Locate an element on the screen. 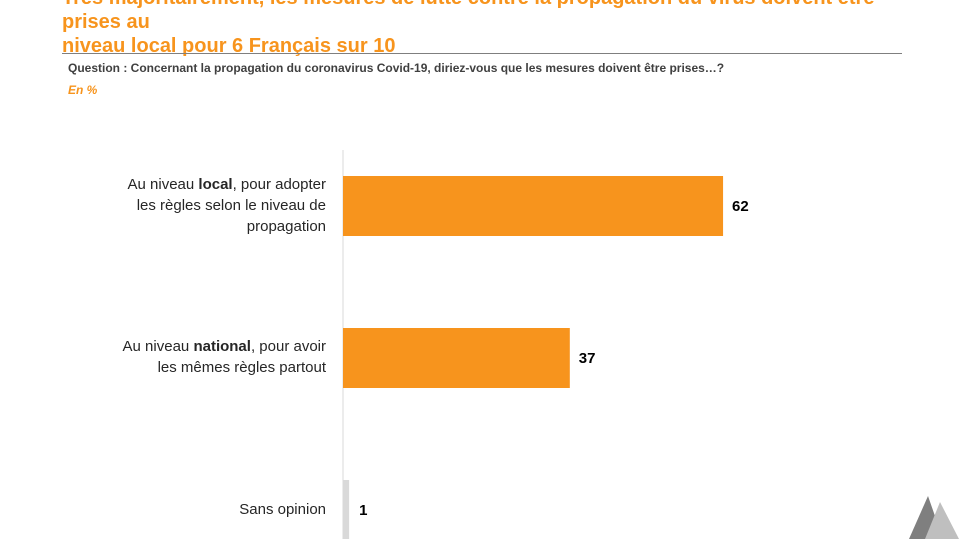 The height and width of the screenshot is (539, 959). data-label-1: 62 is located at coordinates (740, 206).